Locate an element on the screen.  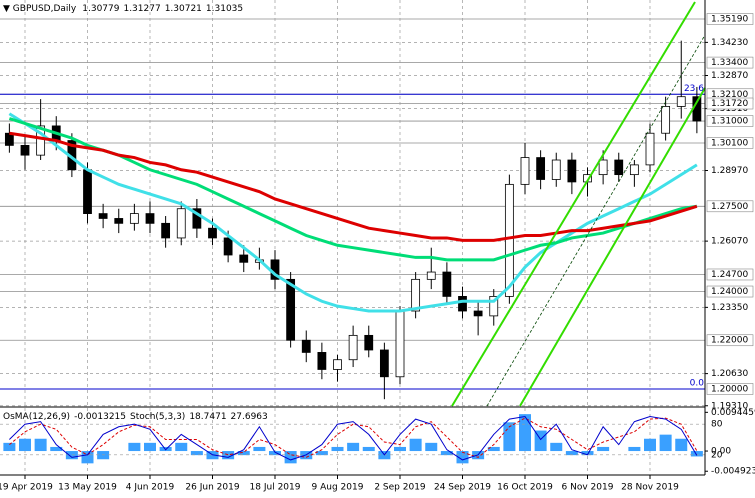
x-tick-label: 26 Jun 2019 is located at coordinates (212, 488).